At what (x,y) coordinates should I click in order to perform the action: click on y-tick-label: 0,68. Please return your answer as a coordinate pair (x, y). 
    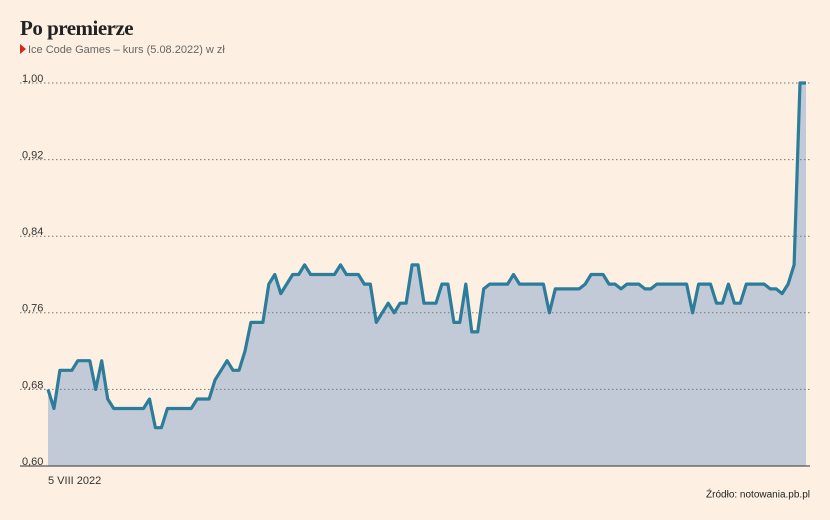
    Looking at the image, I should click on (32, 385).